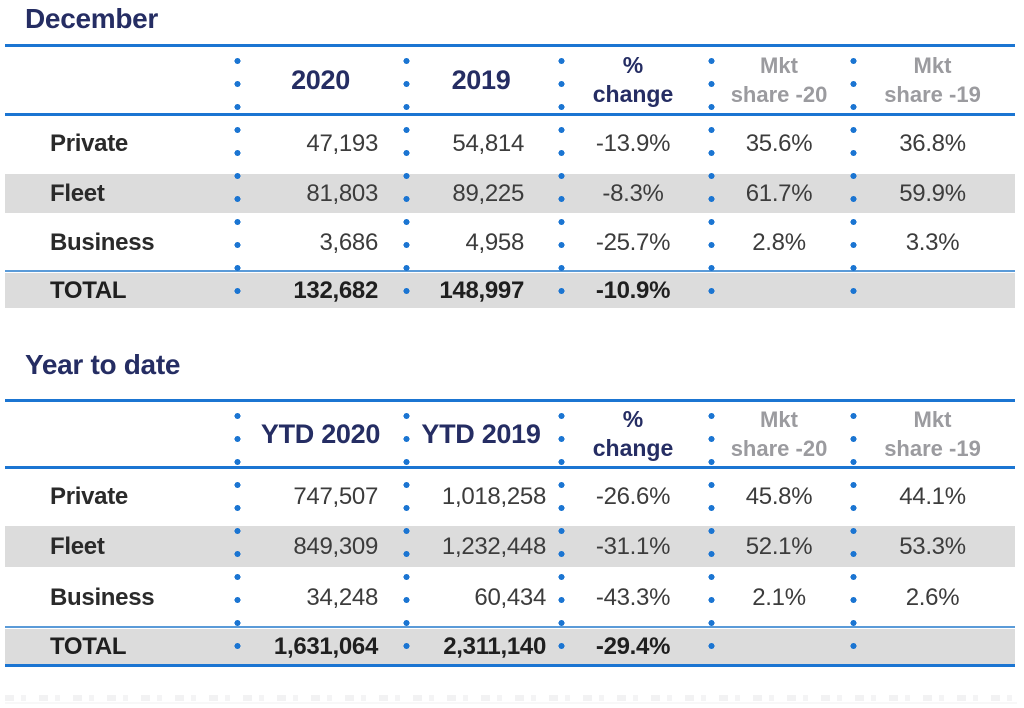  Describe the element at coordinates (348, 242) in the screenshot. I see `value-2020: 3,686` at that location.